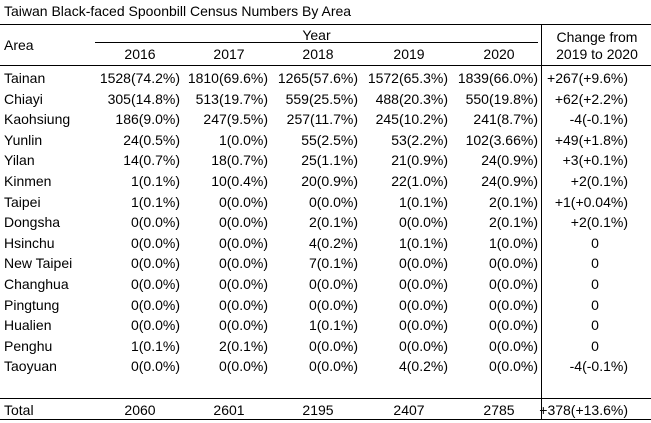 The height and width of the screenshot is (423, 651). What do you see at coordinates (19, 160) in the screenshot?
I see `row-area-label: Yilan` at bounding box center [19, 160].